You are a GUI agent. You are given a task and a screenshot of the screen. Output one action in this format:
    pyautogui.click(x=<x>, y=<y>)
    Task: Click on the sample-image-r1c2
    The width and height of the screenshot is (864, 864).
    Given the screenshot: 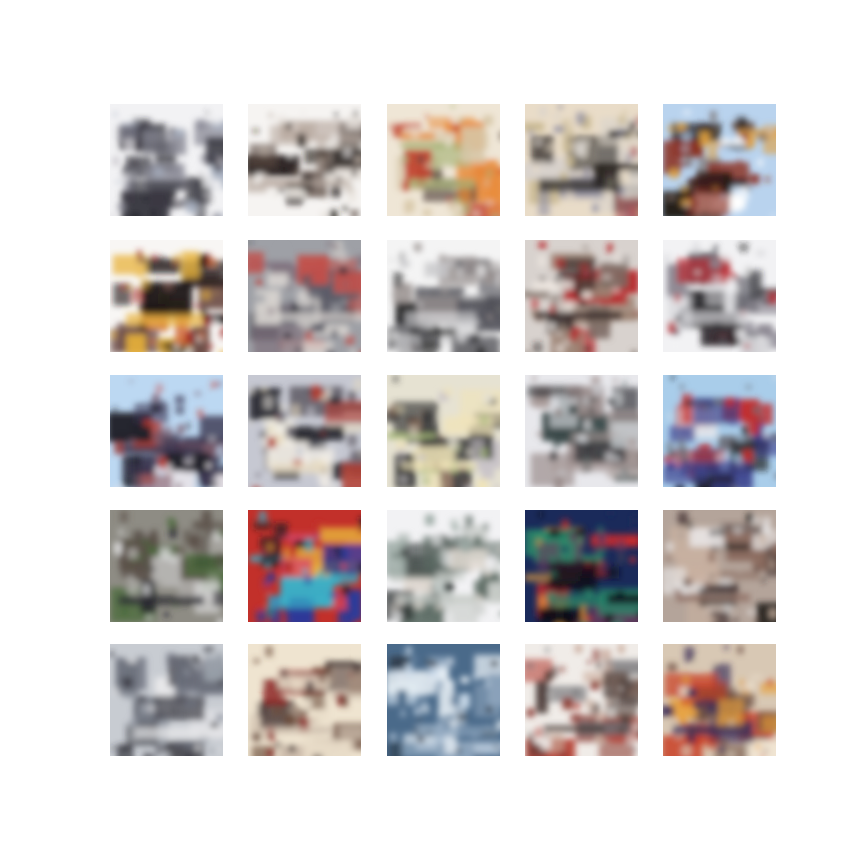 What is the action you would take?
    pyautogui.click(x=304, y=160)
    